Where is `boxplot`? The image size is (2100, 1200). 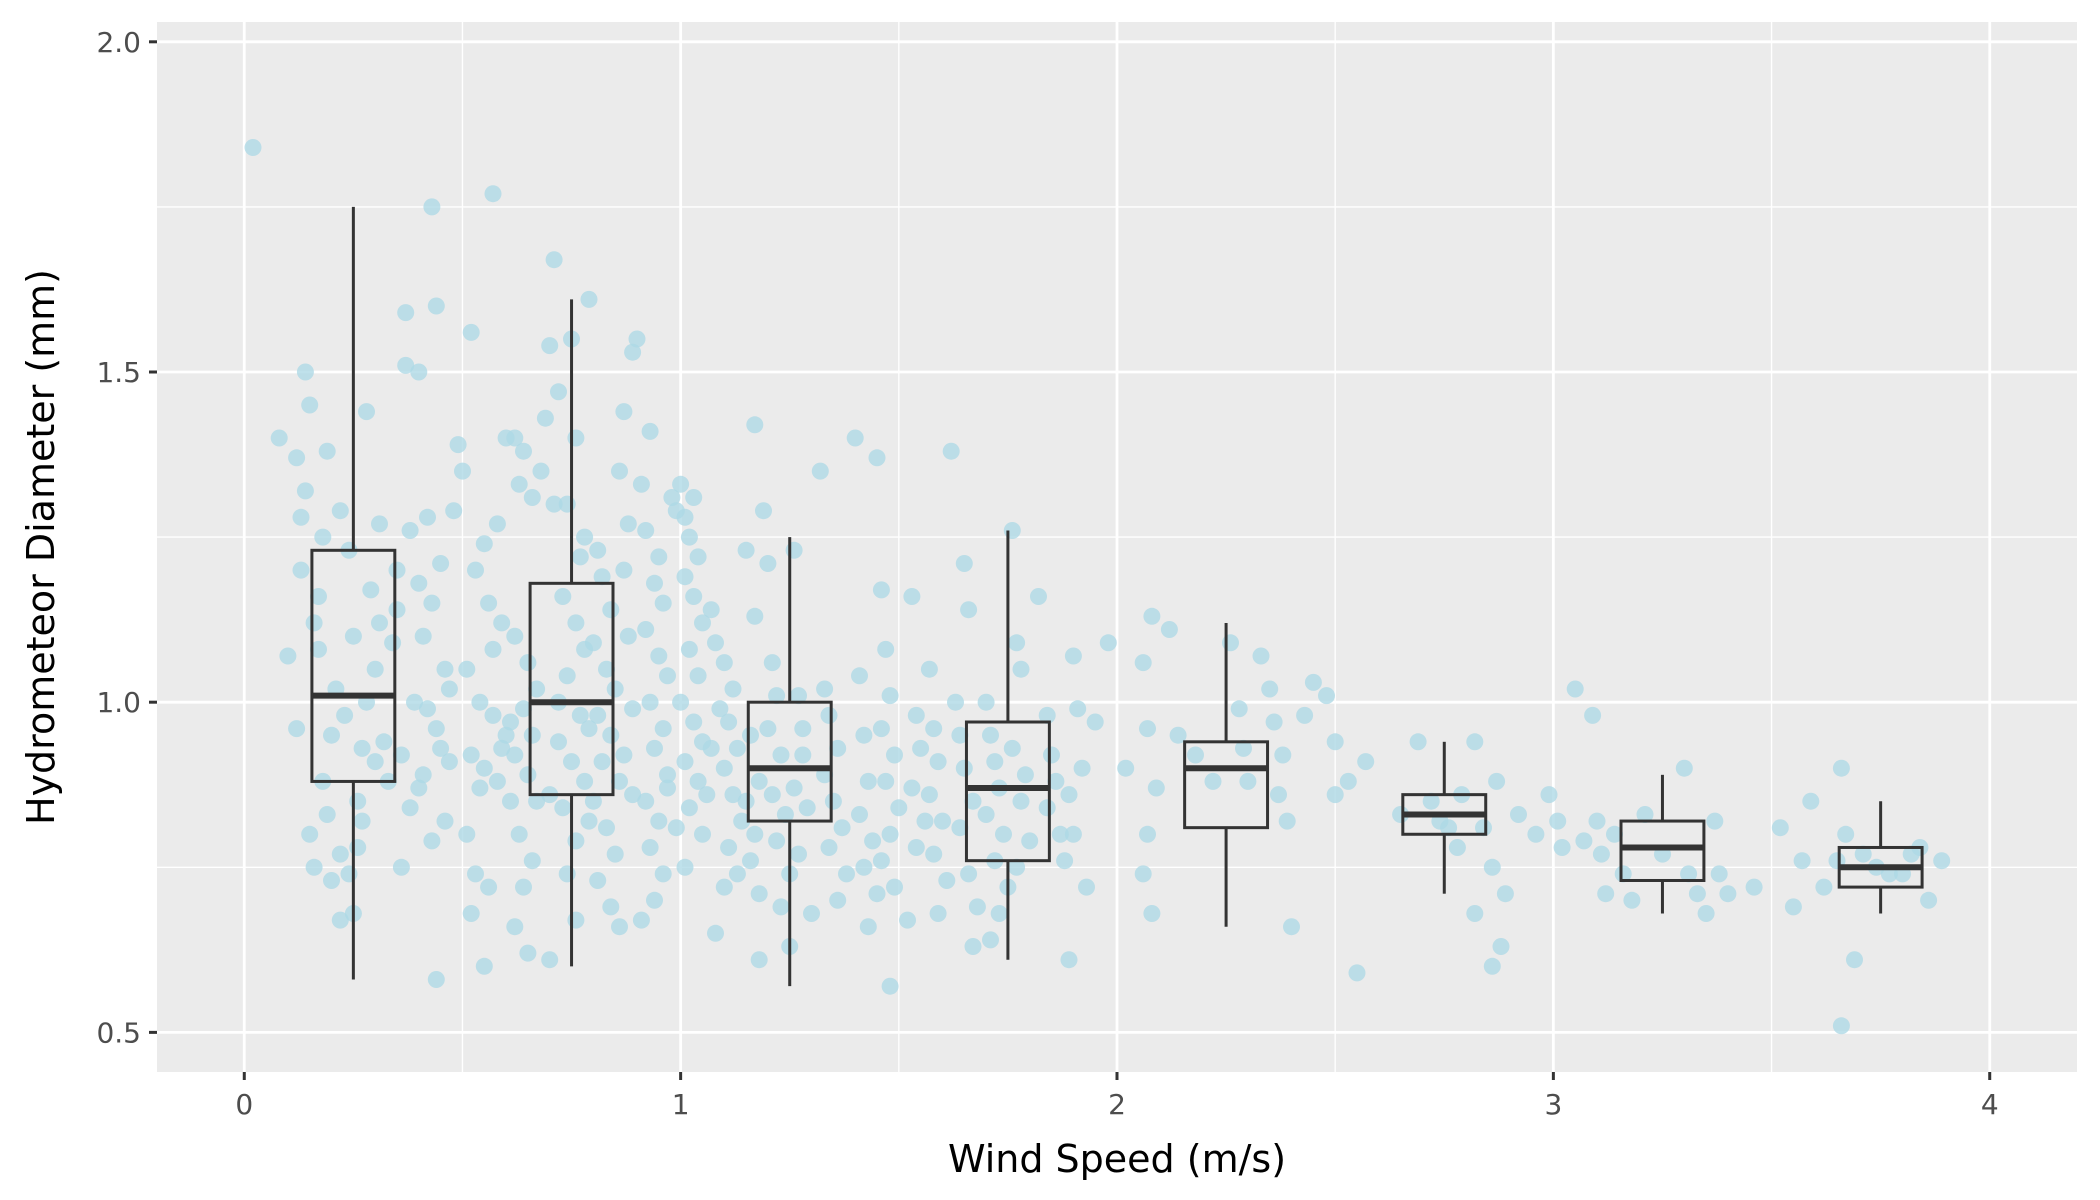
boxplot is located at coordinates (1226, 774).